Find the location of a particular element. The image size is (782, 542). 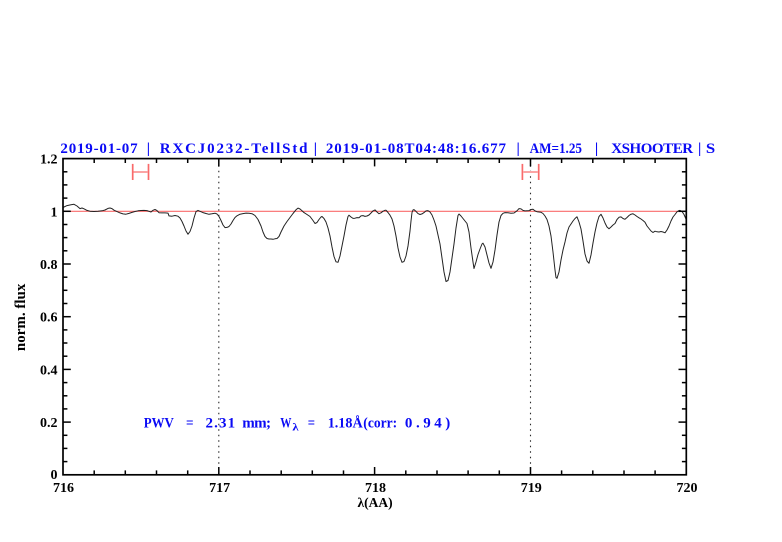

svg-text: 0.8 is located at coordinates (49, 265).